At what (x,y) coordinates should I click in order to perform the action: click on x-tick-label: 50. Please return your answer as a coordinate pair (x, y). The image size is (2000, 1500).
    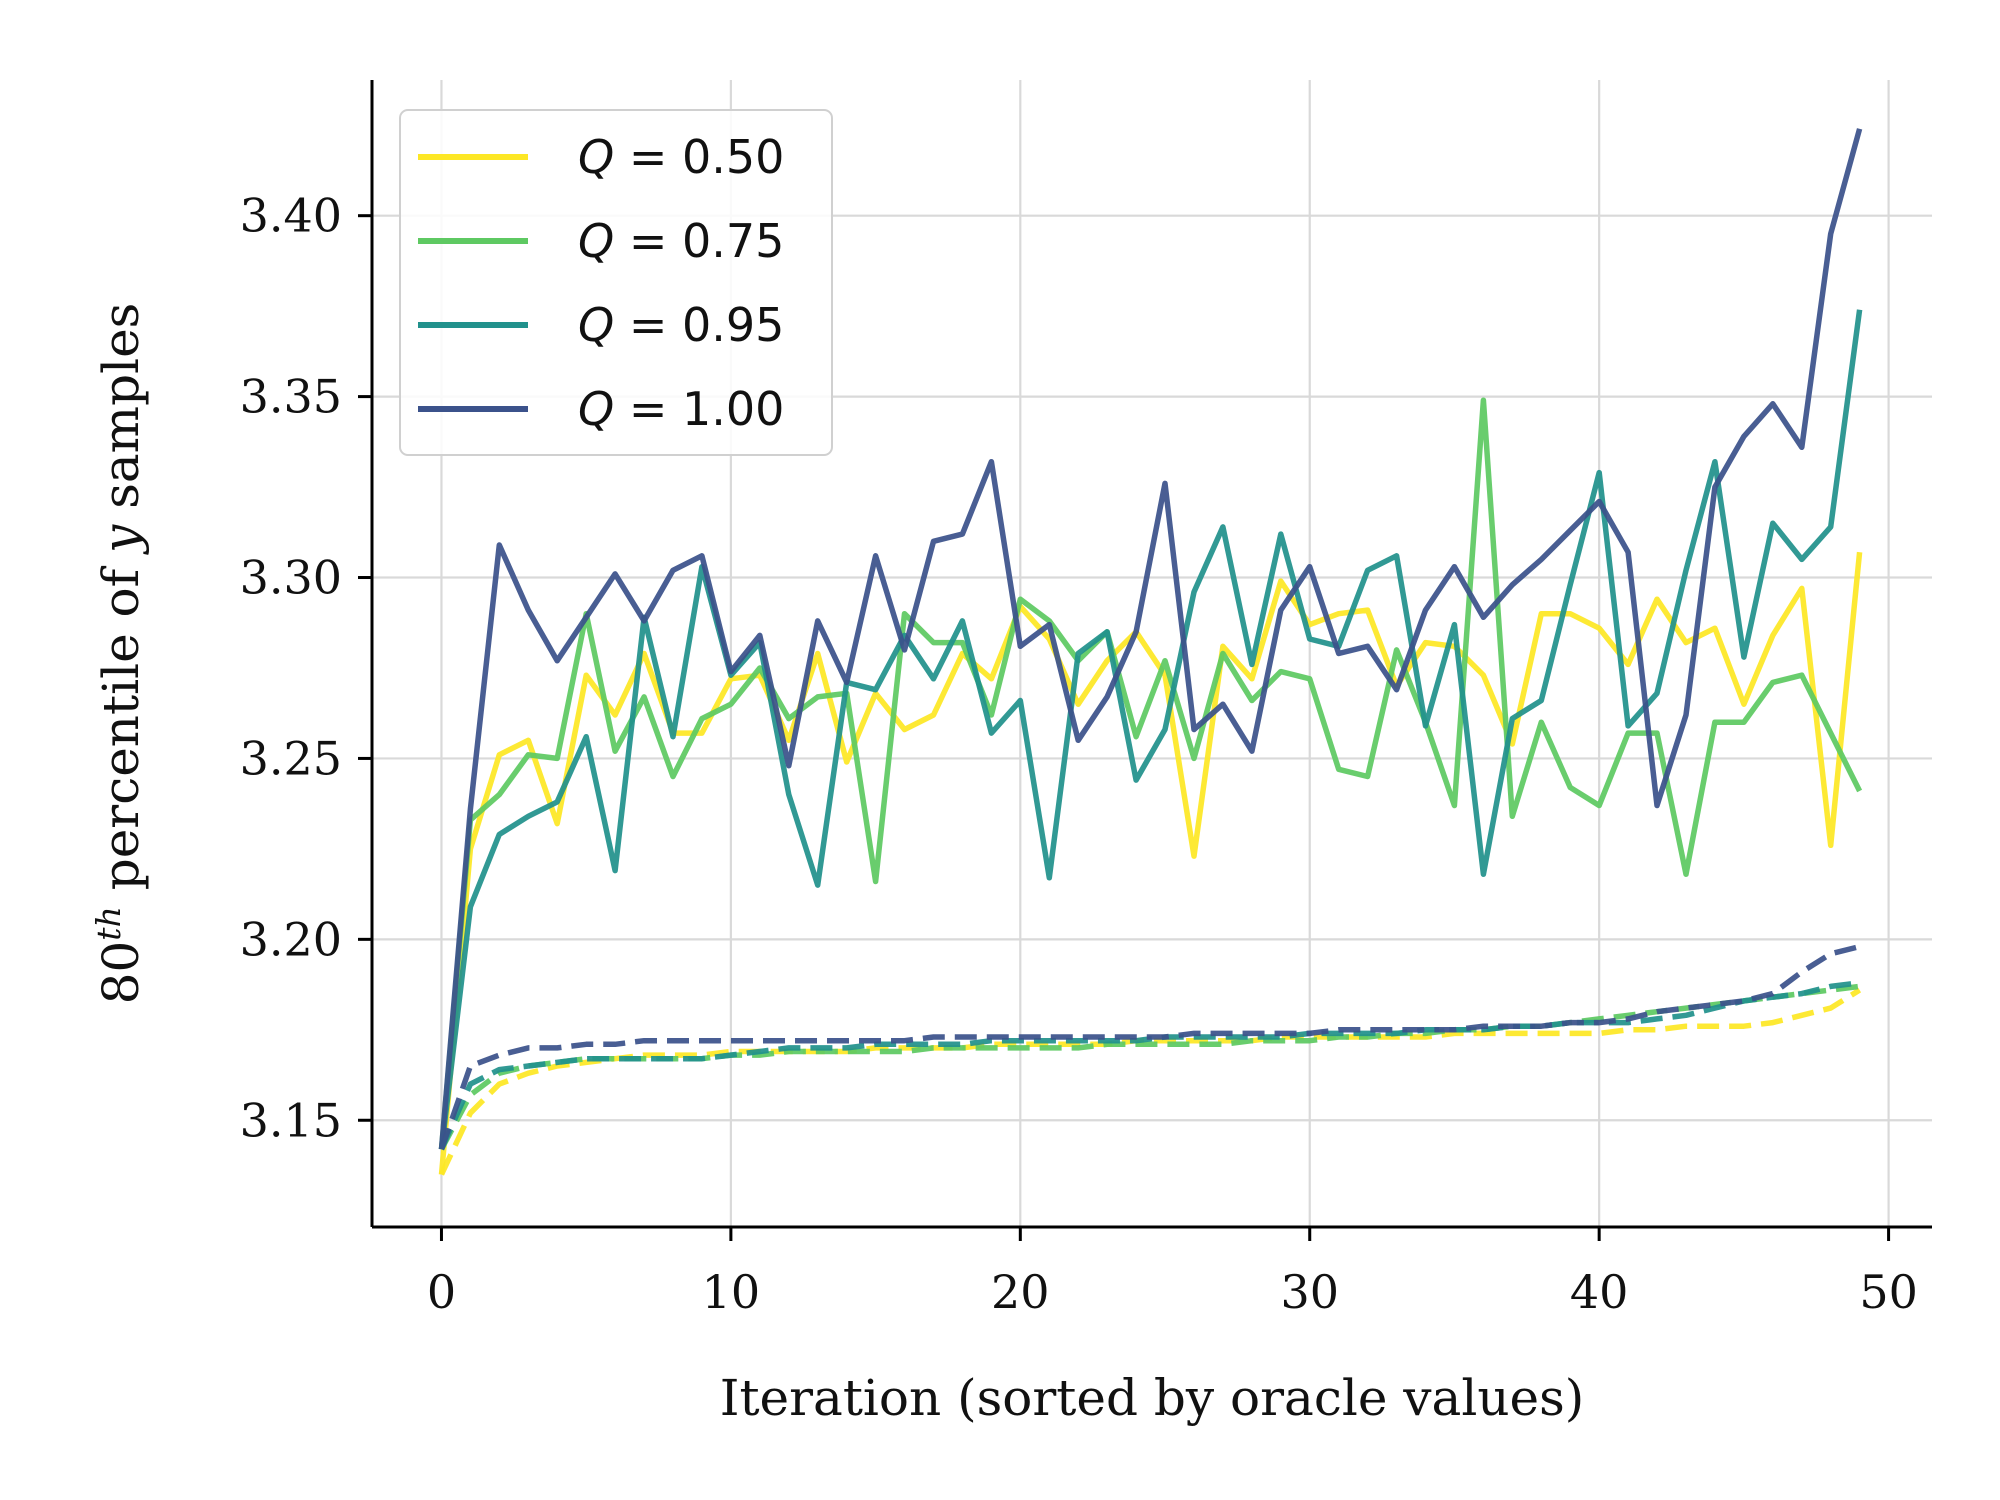
    Looking at the image, I should click on (1888, 1292).